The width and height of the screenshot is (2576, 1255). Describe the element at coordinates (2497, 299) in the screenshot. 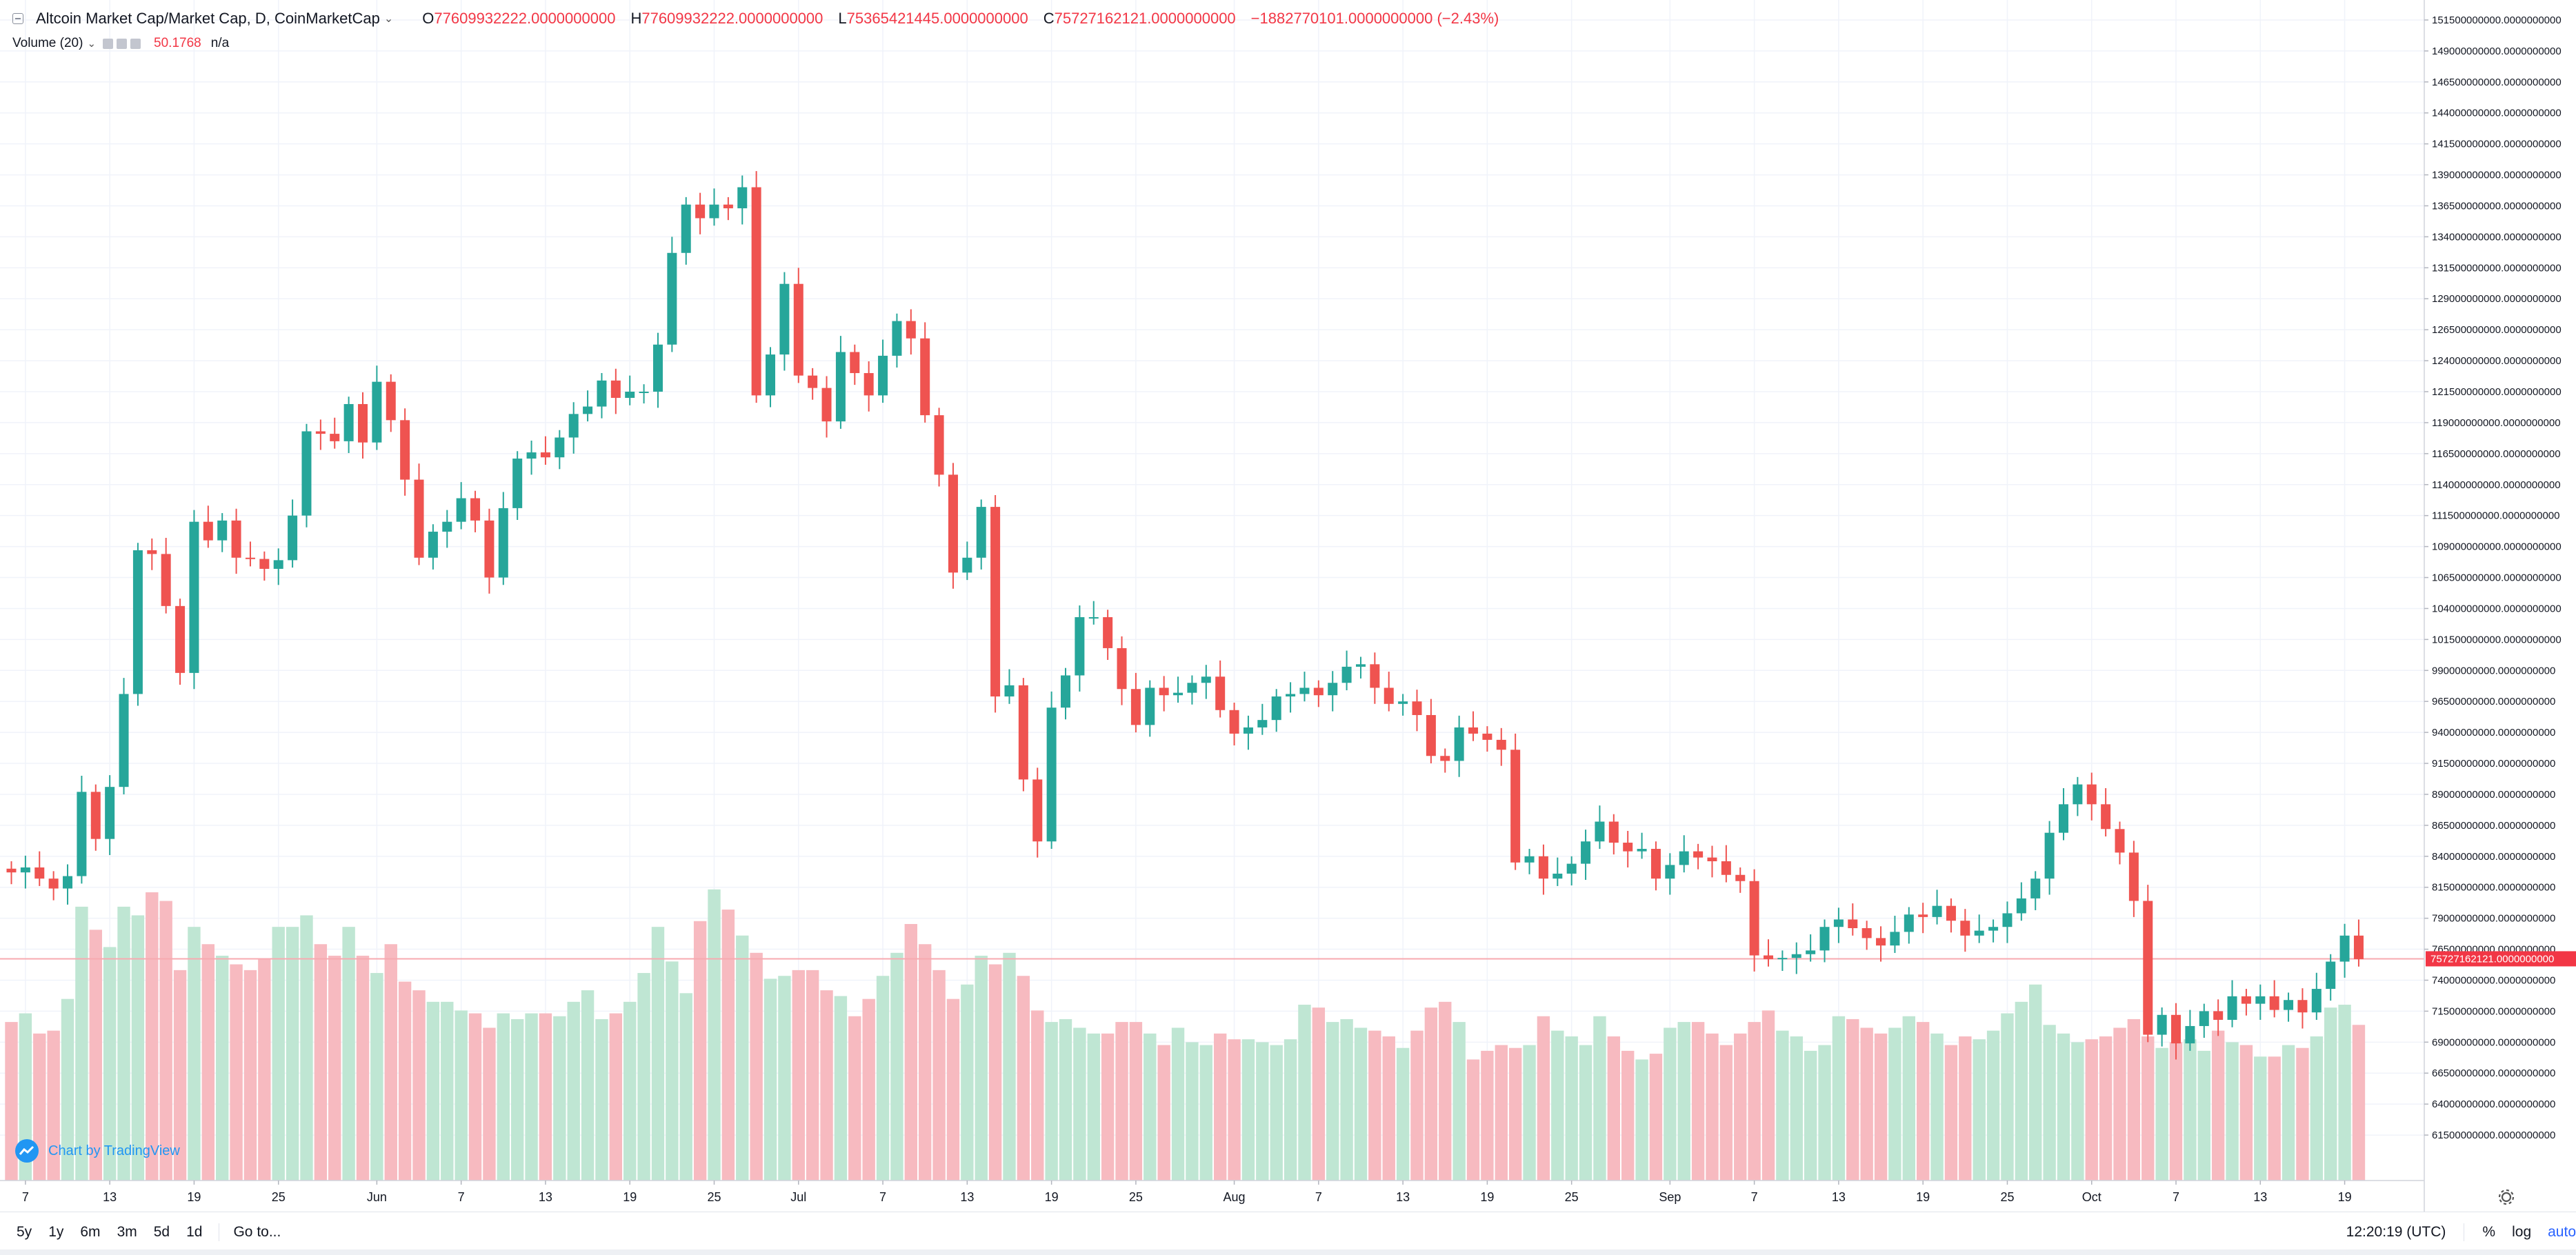

I see `price-tick-label: 129000000000.0000000000` at that location.